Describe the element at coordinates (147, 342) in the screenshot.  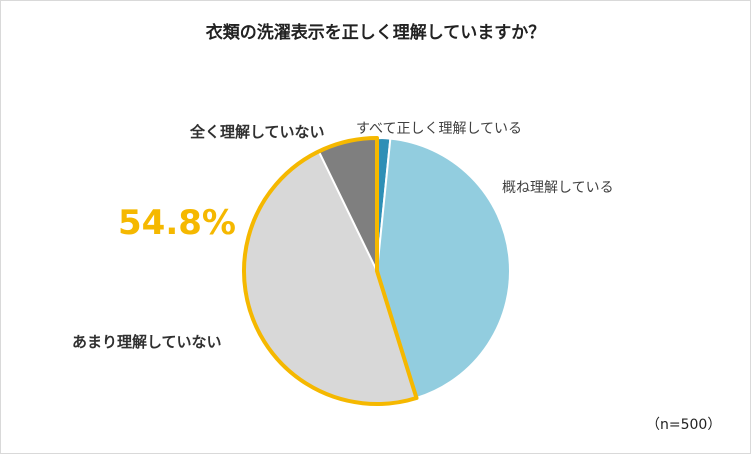
I see `slice-label-not-much: あまり理解していない` at that location.